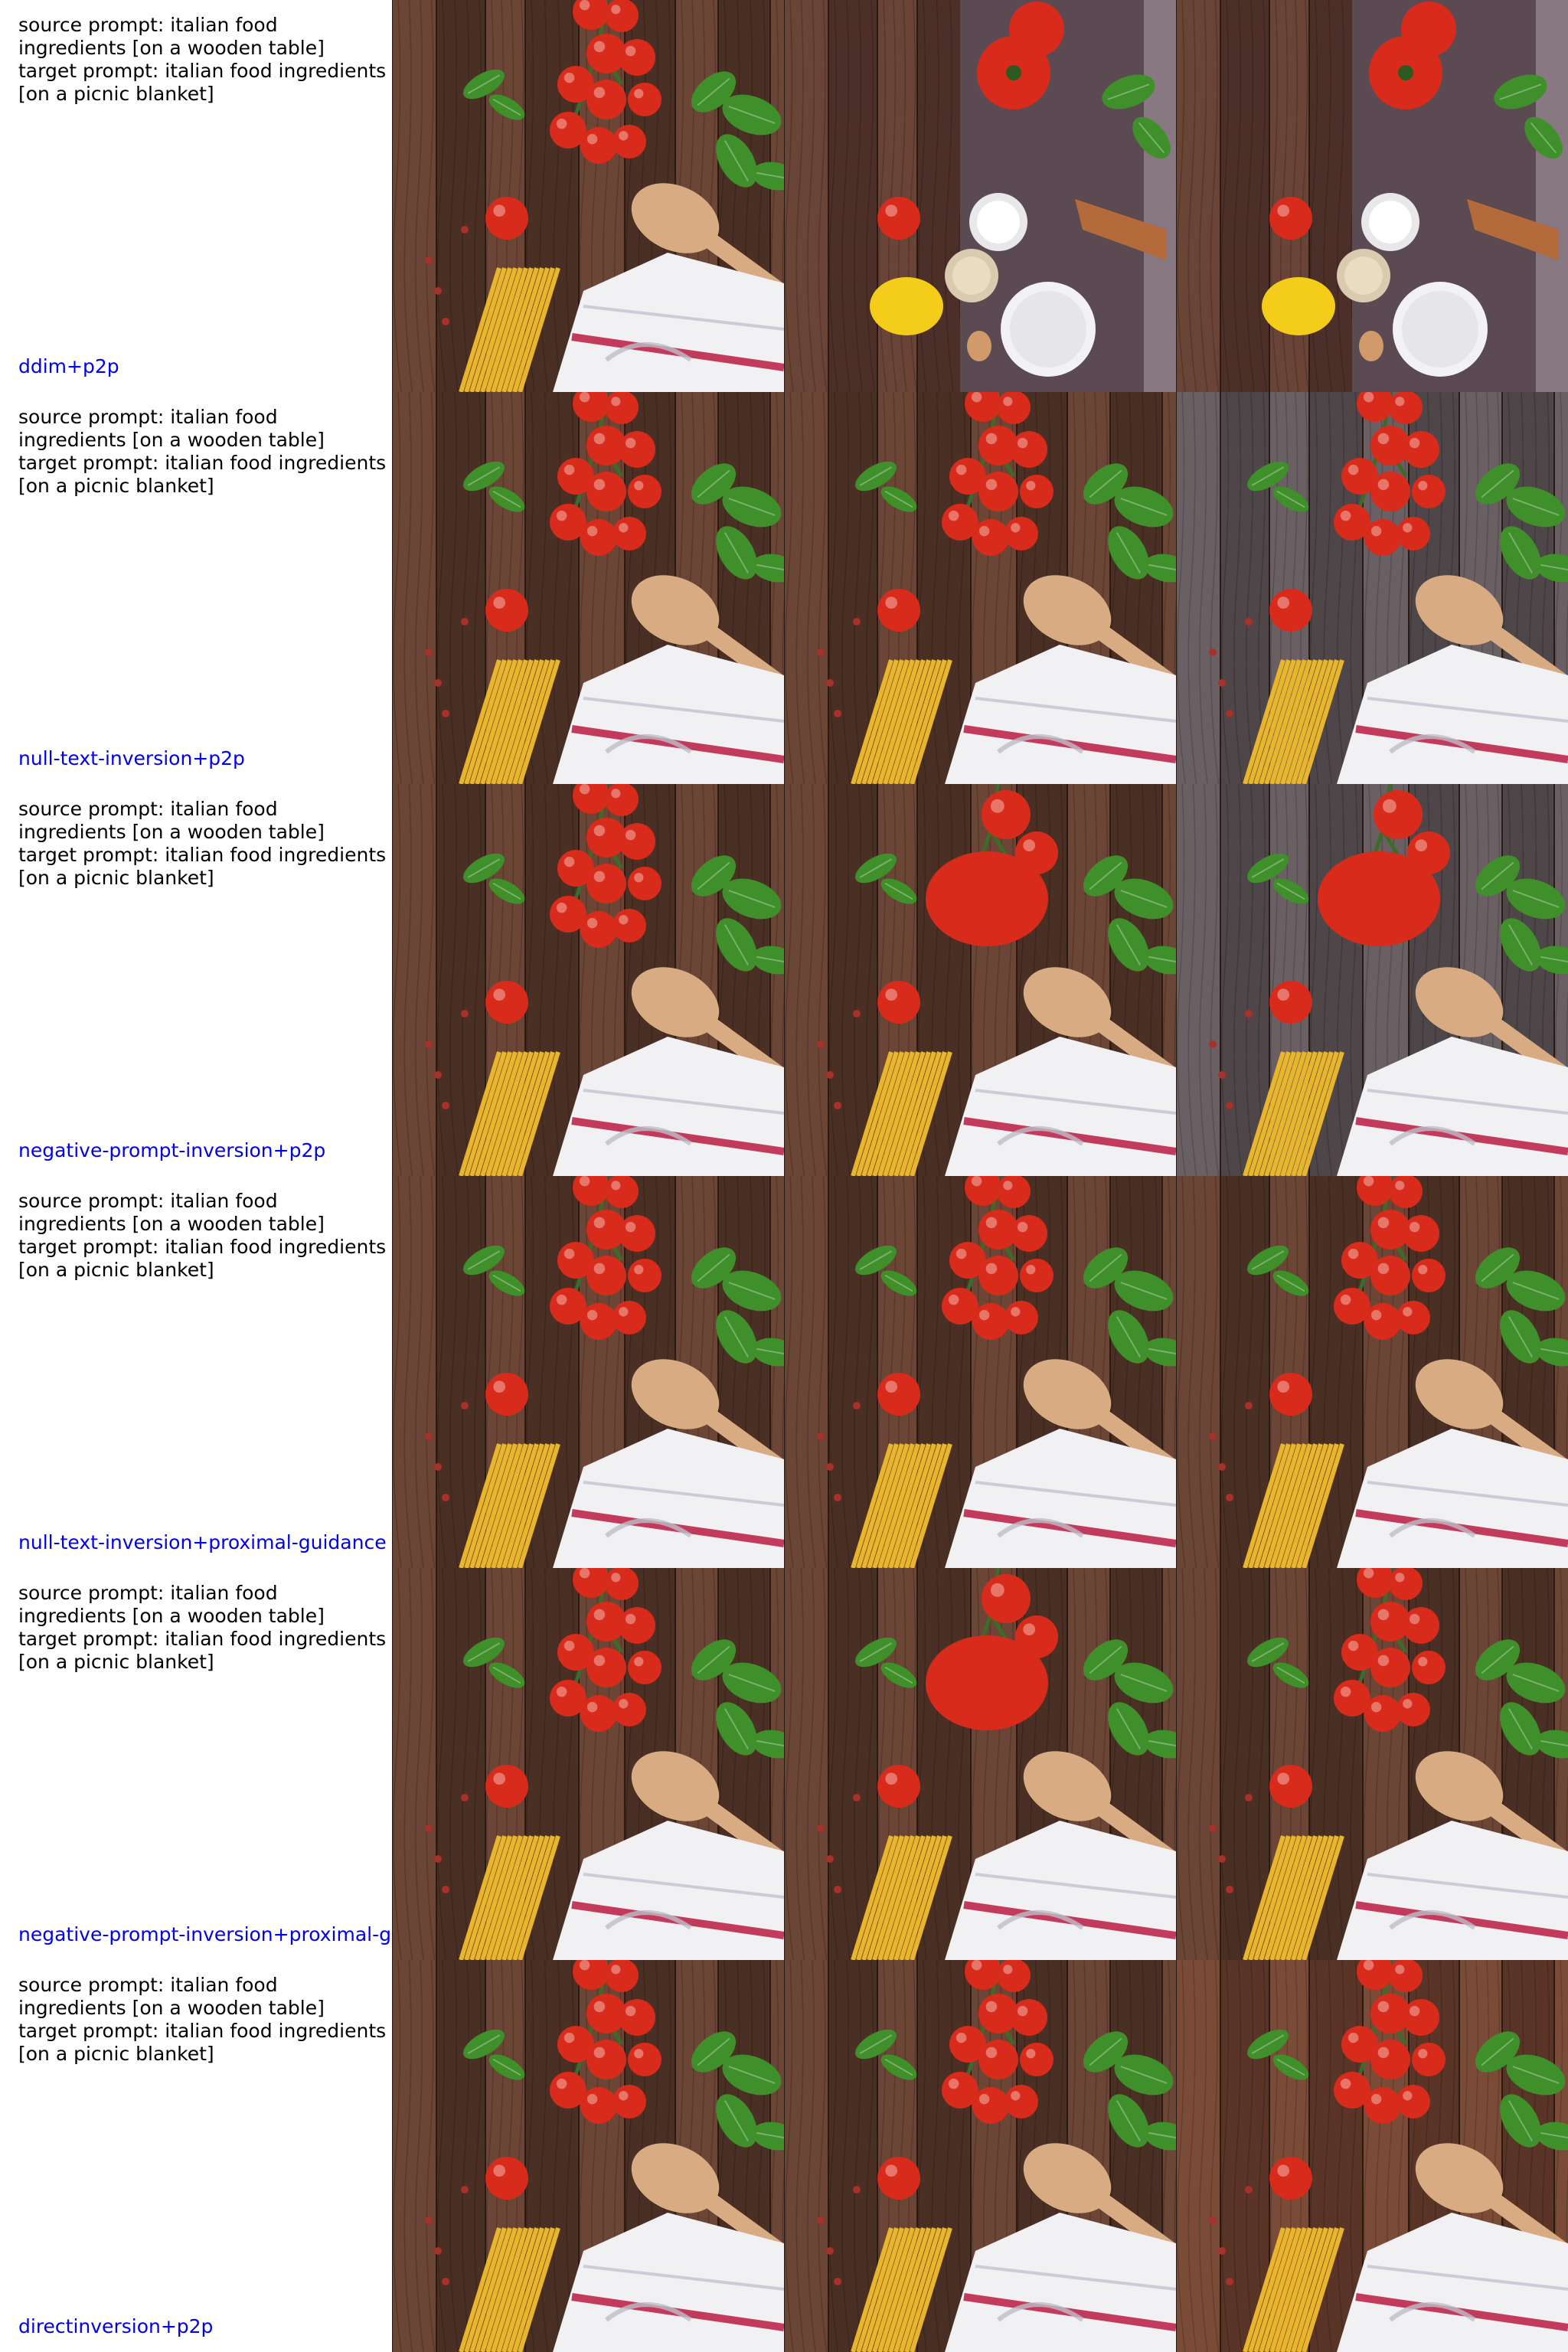 Image resolution: width=1568 pixels, height=2352 pixels. Describe the element at coordinates (68, 366) in the screenshot. I see `method-label: ddim+p2p` at that location.